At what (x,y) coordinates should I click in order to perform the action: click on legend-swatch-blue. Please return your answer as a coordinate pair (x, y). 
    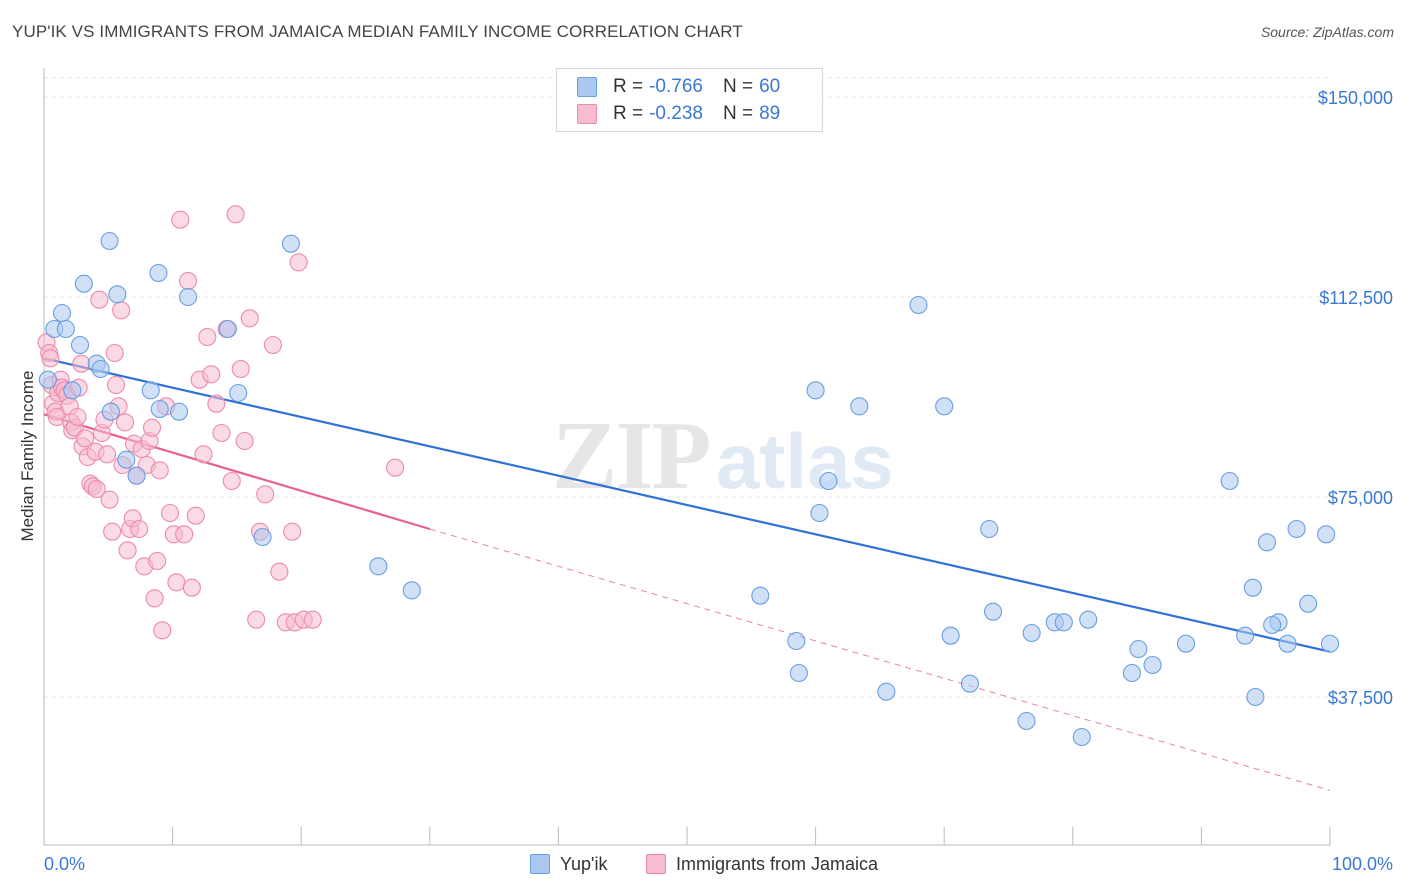
    Looking at the image, I should click on (540, 864).